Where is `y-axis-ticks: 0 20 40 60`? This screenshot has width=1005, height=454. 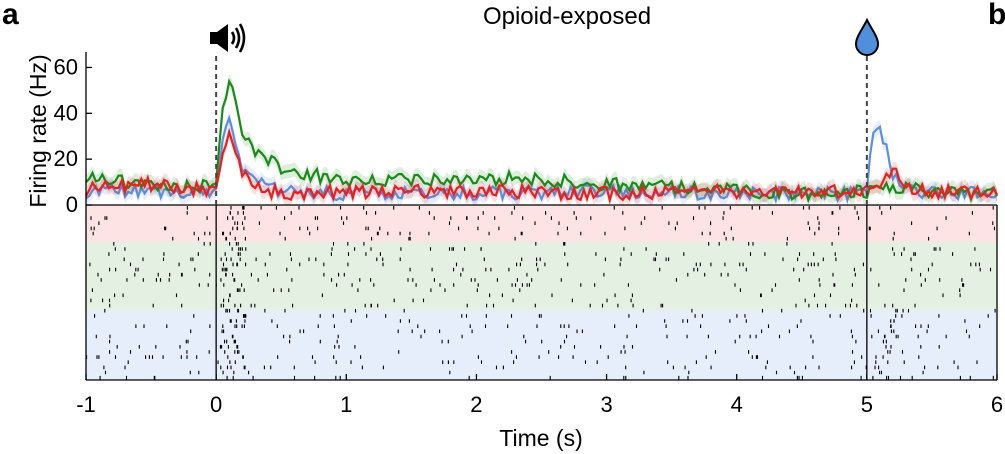 y-axis-ticks: 0 20 40 60 is located at coordinates (73, 135).